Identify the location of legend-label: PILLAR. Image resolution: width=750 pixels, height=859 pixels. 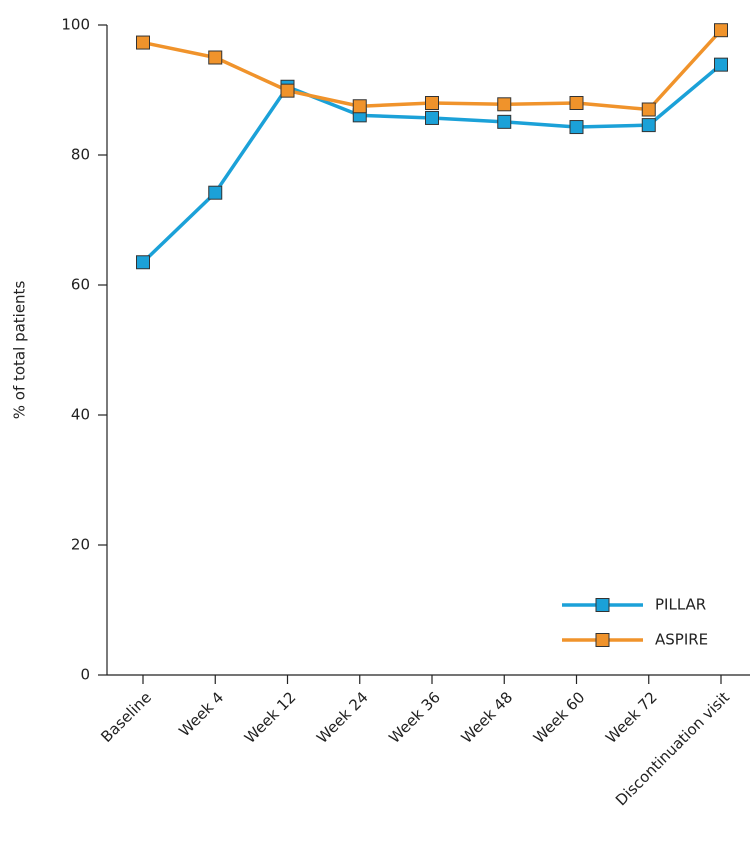
(680, 605).